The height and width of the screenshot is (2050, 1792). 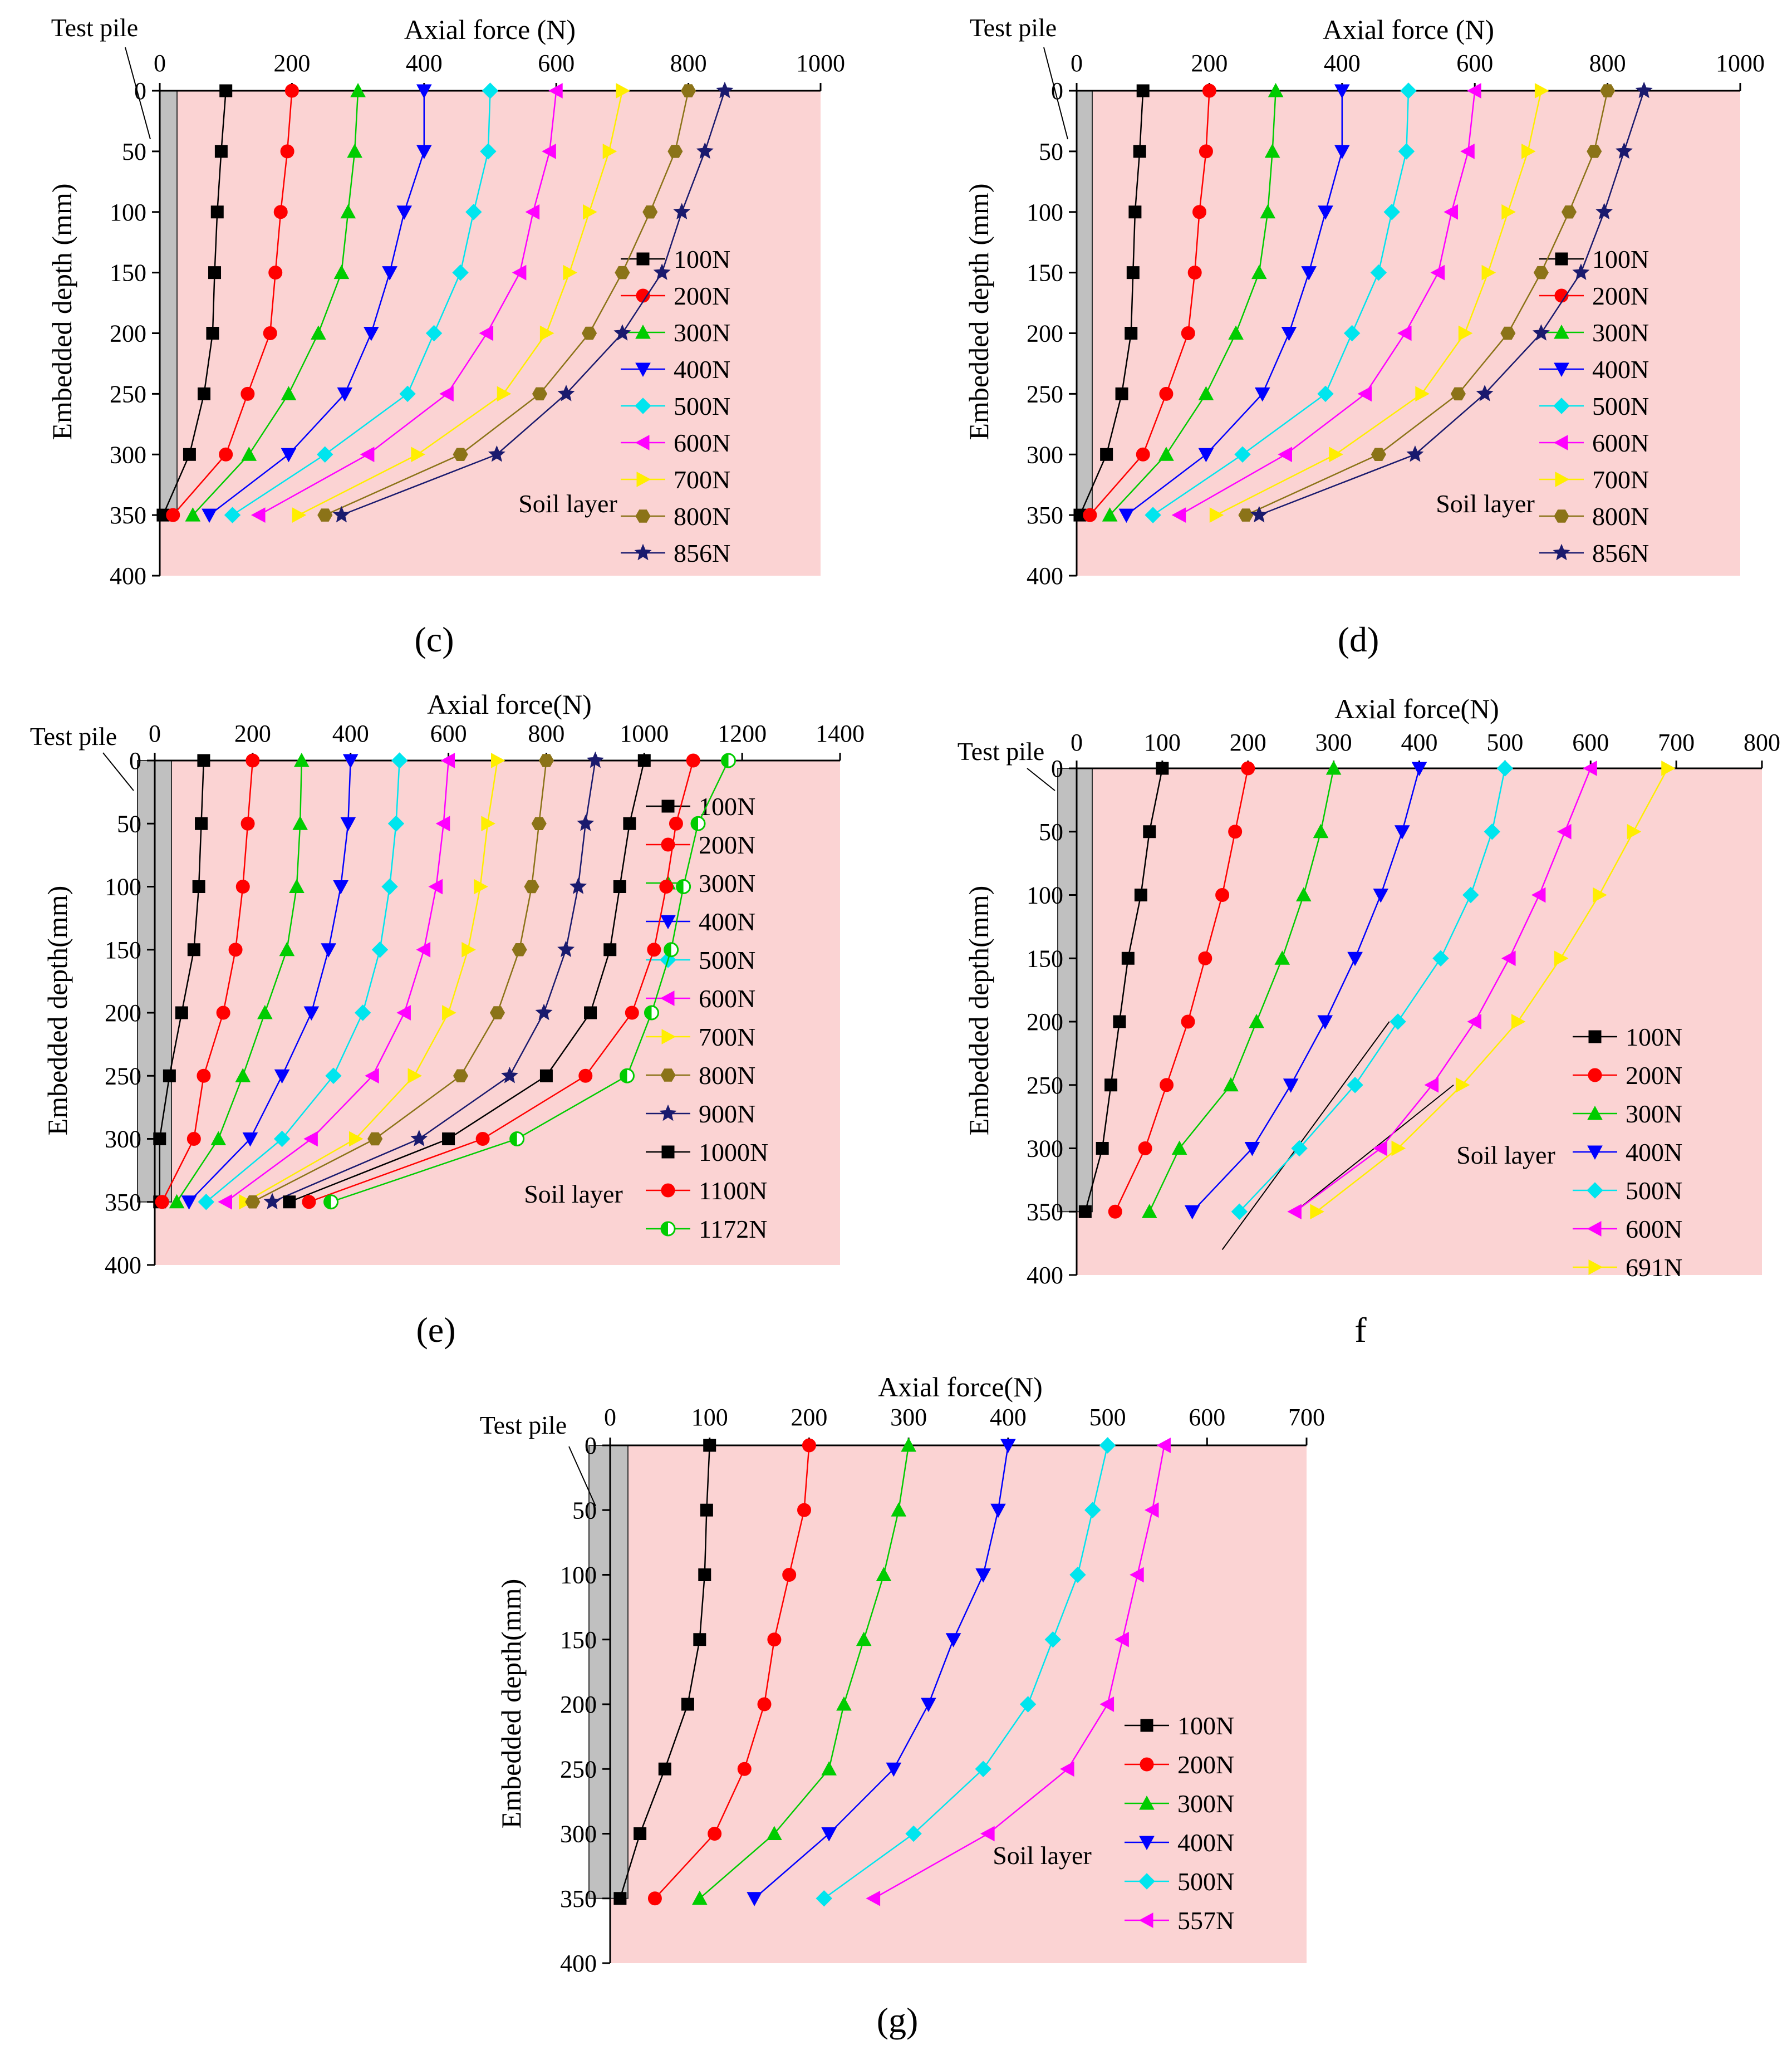 What do you see at coordinates (1608, 64) in the screenshot?
I see `x-tick-label: 800` at bounding box center [1608, 64].